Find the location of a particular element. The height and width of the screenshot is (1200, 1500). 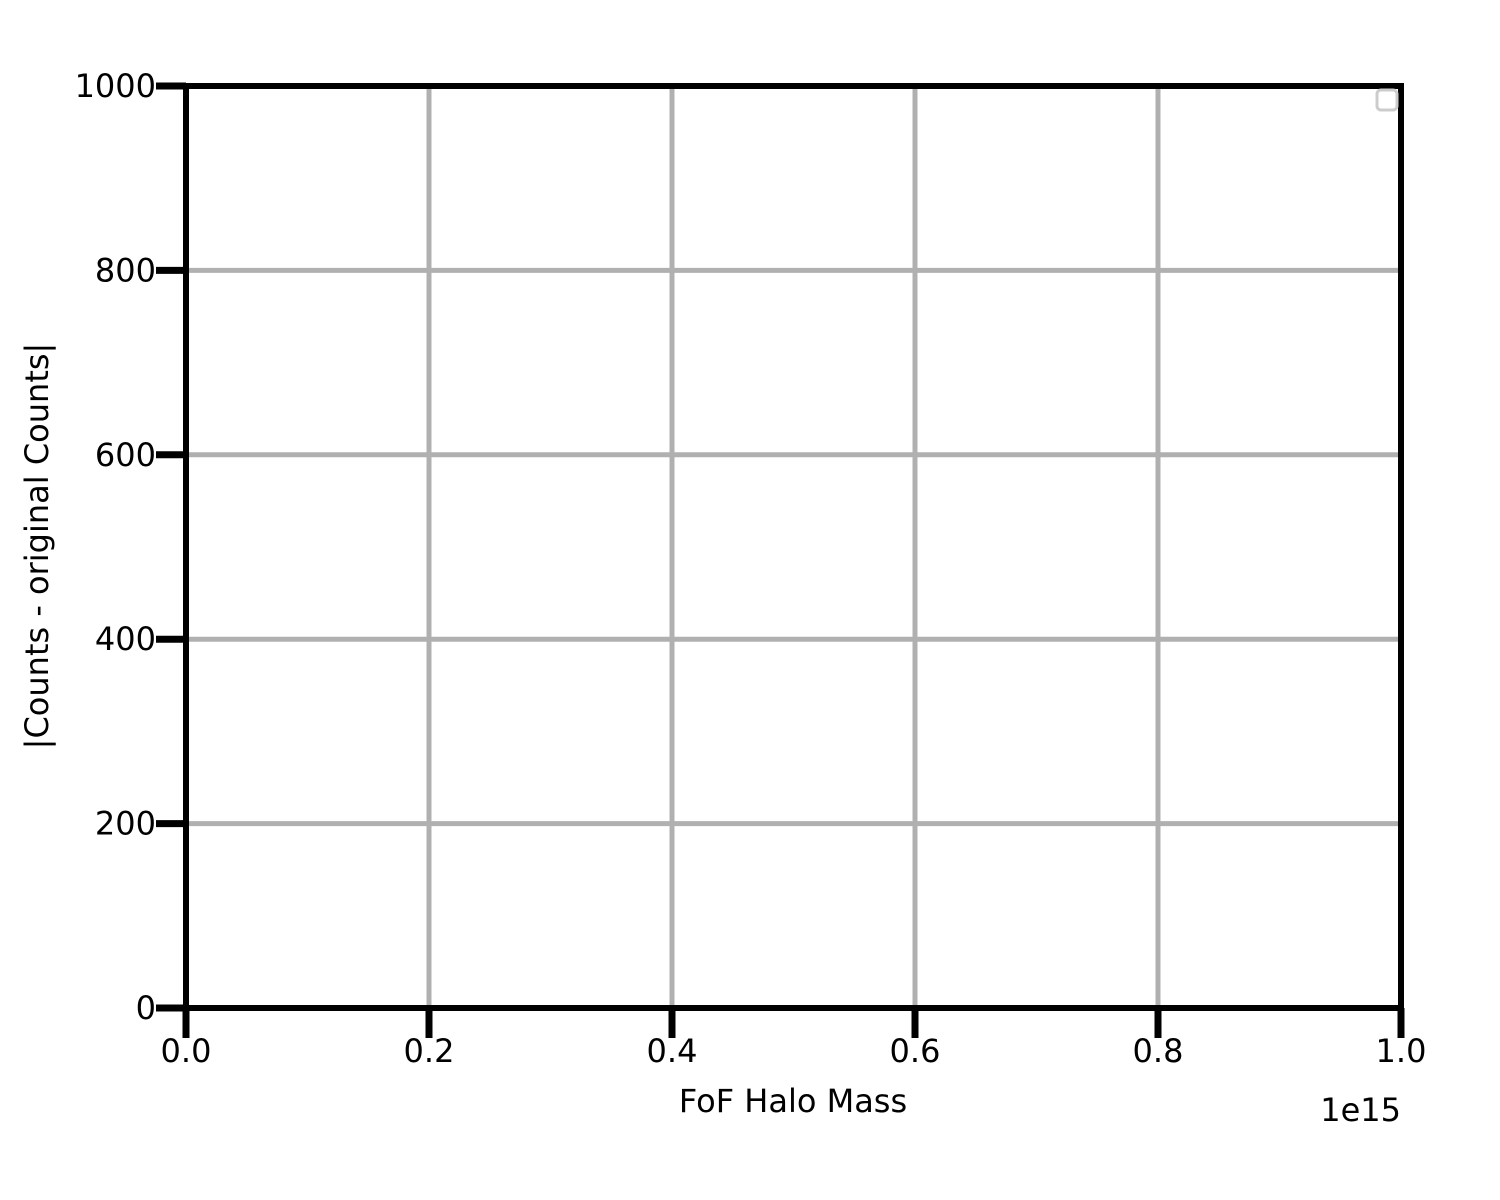

x-tick-label: 0.8 is located at coordinates (1158, 1051).